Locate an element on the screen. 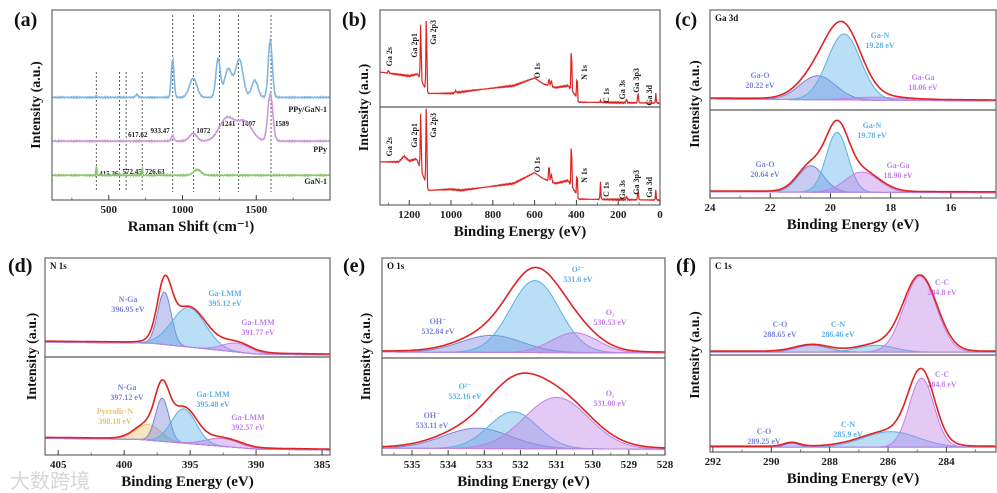 This screenshot has height=493, width=997. component-energy-label: 289.25 eV is located at coordinates (764, 441).